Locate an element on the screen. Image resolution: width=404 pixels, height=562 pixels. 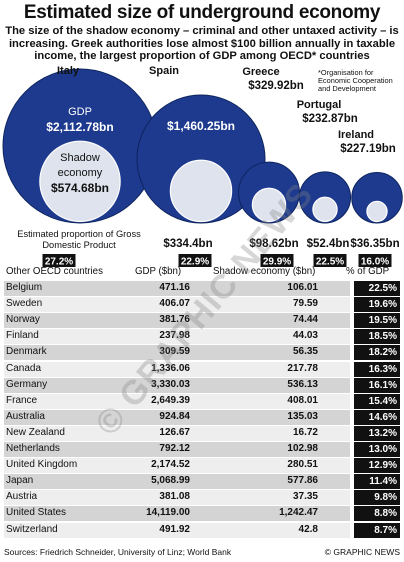
country-name-spain: Spain is located at coordinates (164, 71).